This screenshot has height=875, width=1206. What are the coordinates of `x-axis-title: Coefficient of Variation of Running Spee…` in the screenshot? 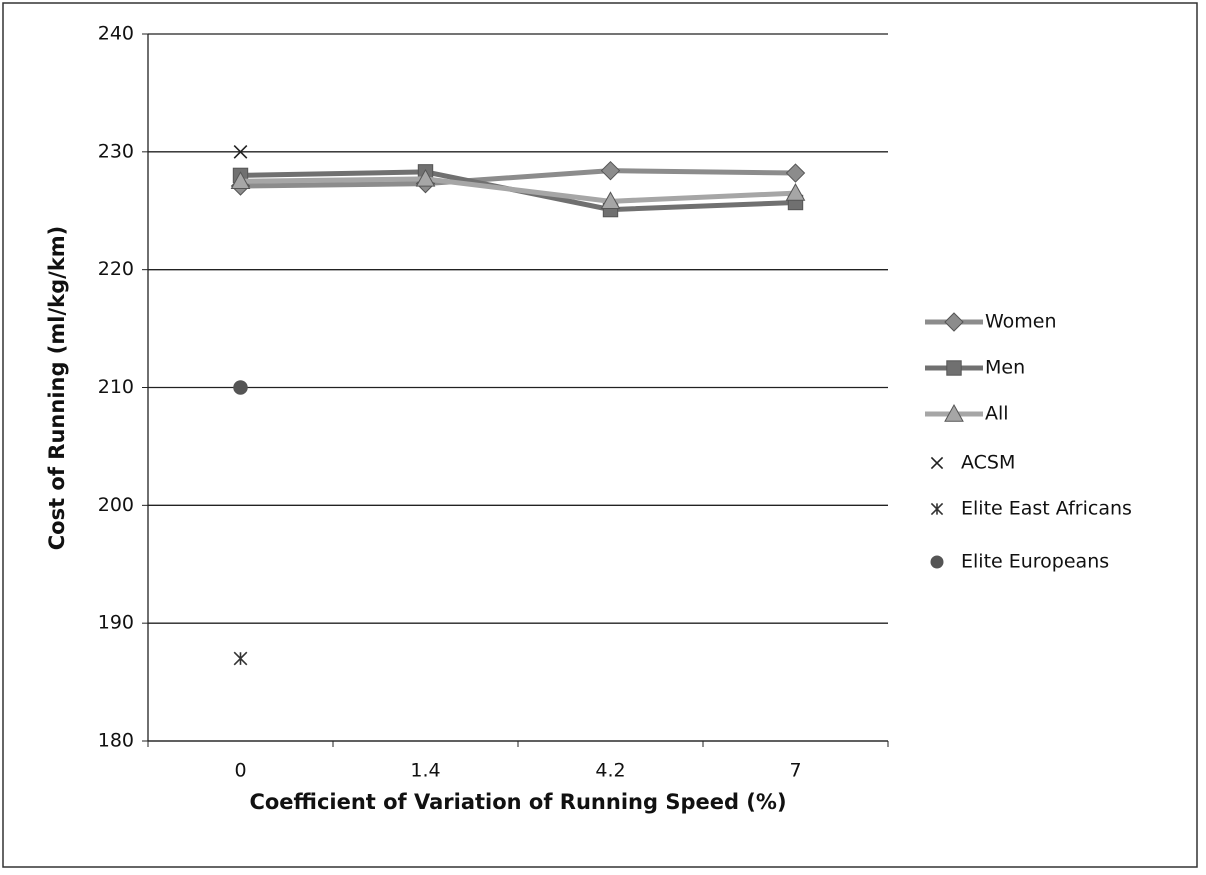 It's located at (517, 802).